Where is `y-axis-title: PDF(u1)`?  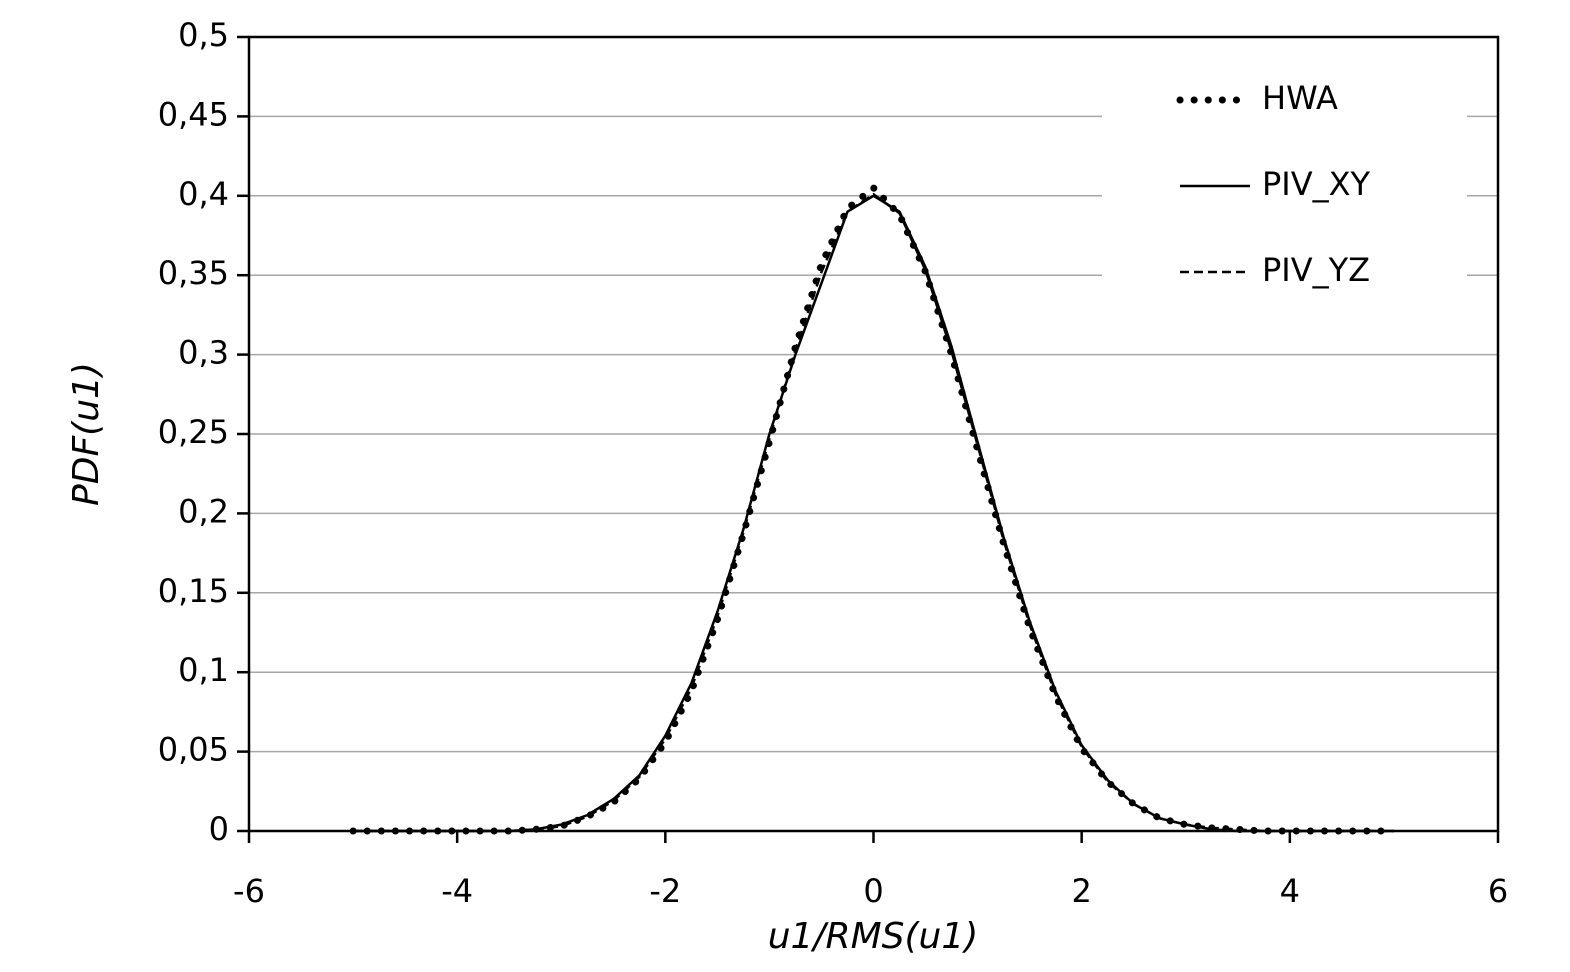
y-axis-title: PDF(u1) is located at coordinates (86, 434).